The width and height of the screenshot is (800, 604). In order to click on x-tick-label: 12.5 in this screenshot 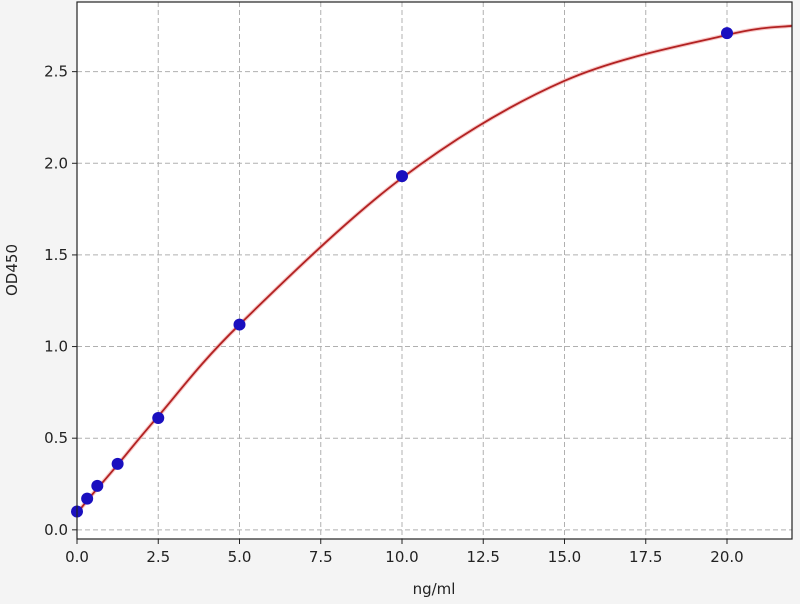, I will do `click(483, 557)`.